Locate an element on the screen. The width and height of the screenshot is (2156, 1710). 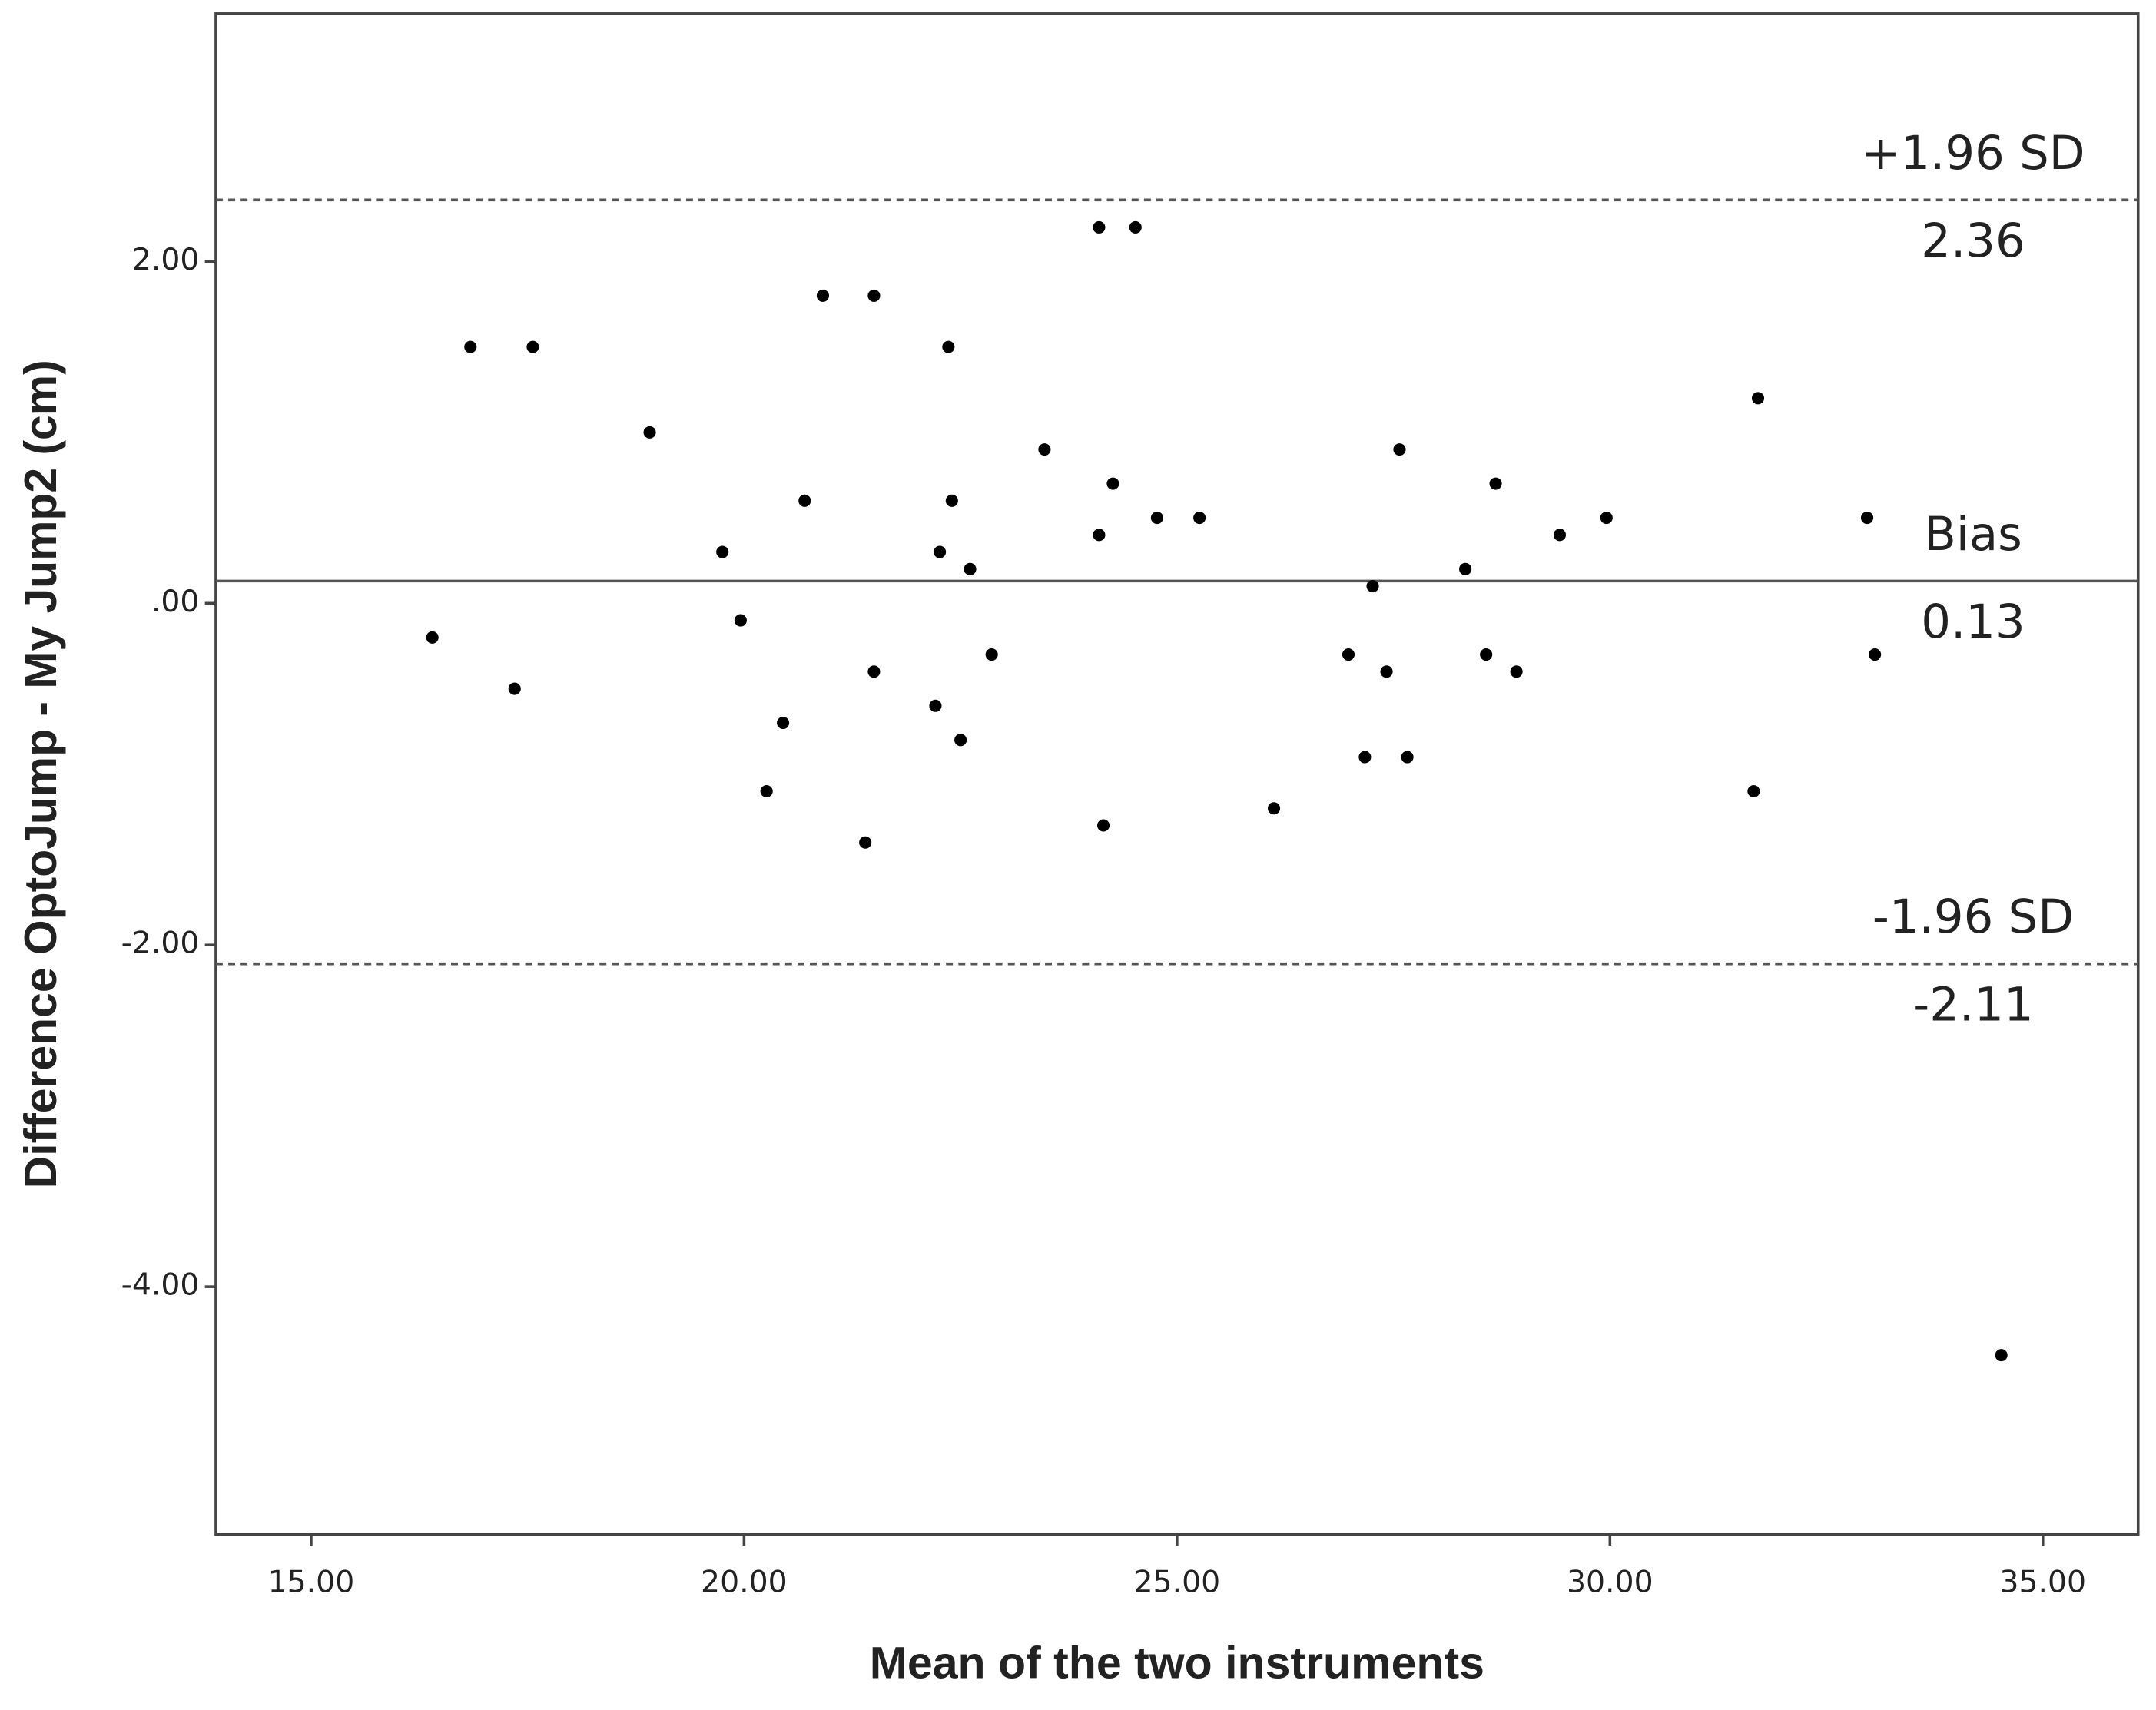
reference-label: -1.96 SD is located at coordinates (1973, 917).